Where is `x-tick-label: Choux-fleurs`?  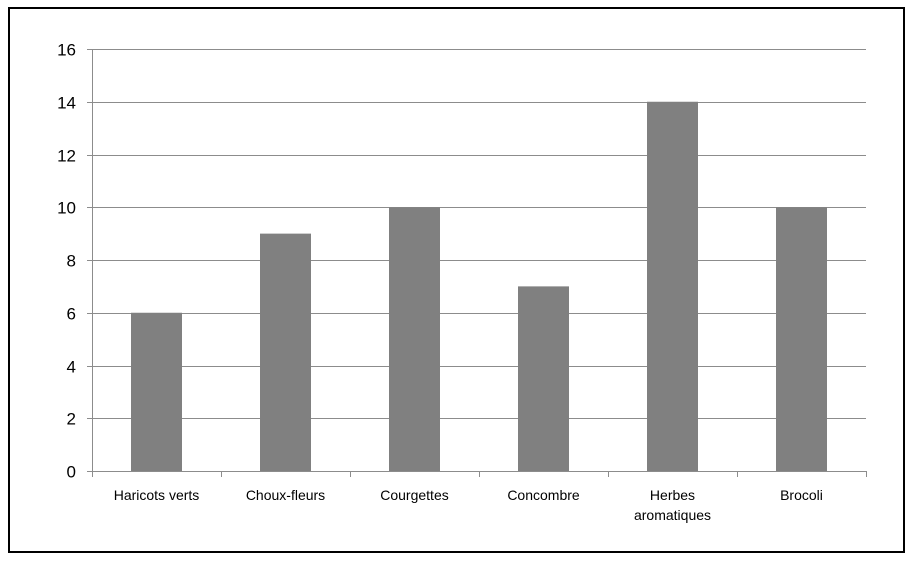 x-tick-label: Choux-fleurs is located at coordinates (285, 495).